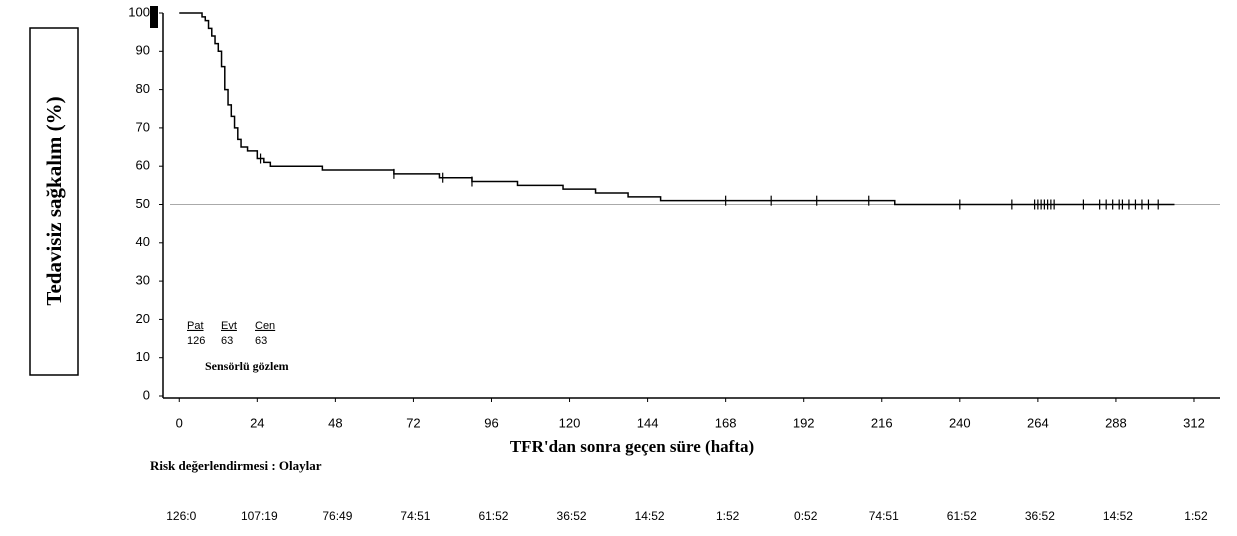  I want to click on summary-header: Cen, so click(265, 326).